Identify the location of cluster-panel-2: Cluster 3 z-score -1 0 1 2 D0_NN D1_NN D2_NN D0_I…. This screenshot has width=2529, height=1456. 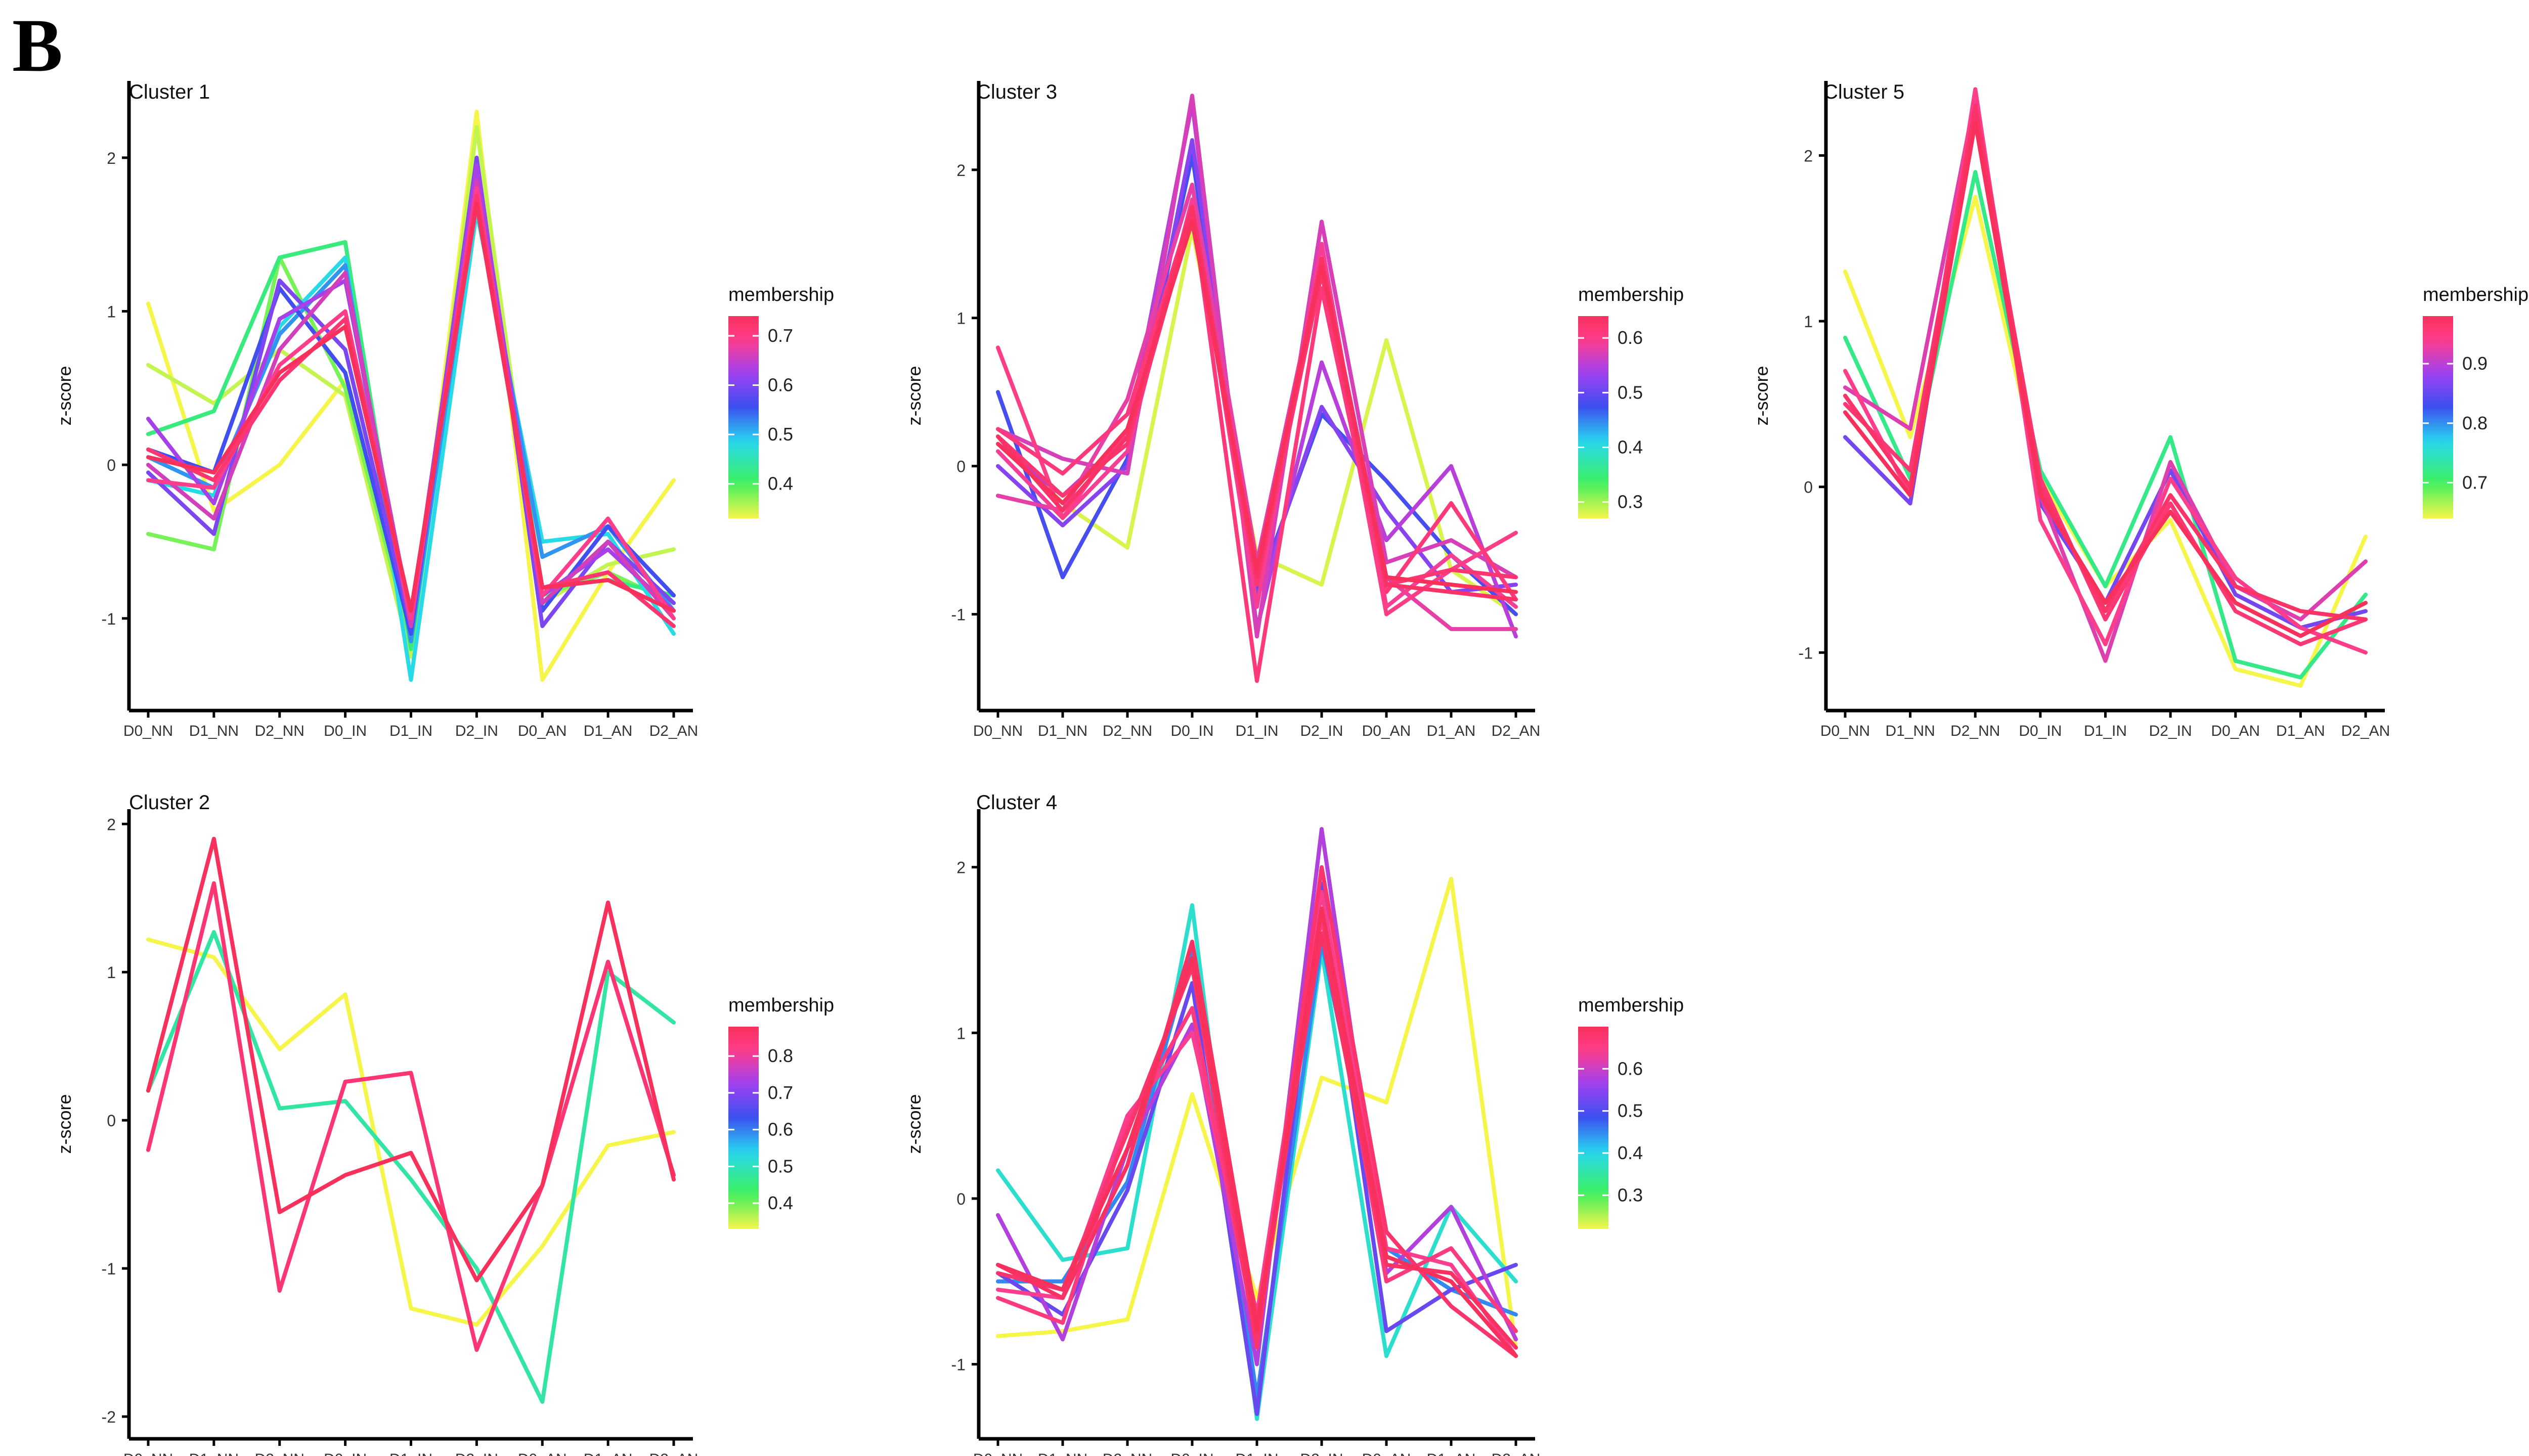
(1294, 410).